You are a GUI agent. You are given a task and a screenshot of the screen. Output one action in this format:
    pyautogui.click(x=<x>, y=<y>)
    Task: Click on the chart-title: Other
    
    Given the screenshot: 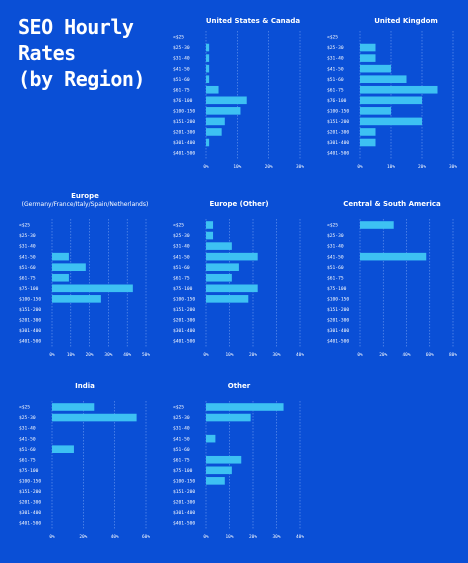 What is the action you would take?
    pyautogui.click(x=239, y=386)
    